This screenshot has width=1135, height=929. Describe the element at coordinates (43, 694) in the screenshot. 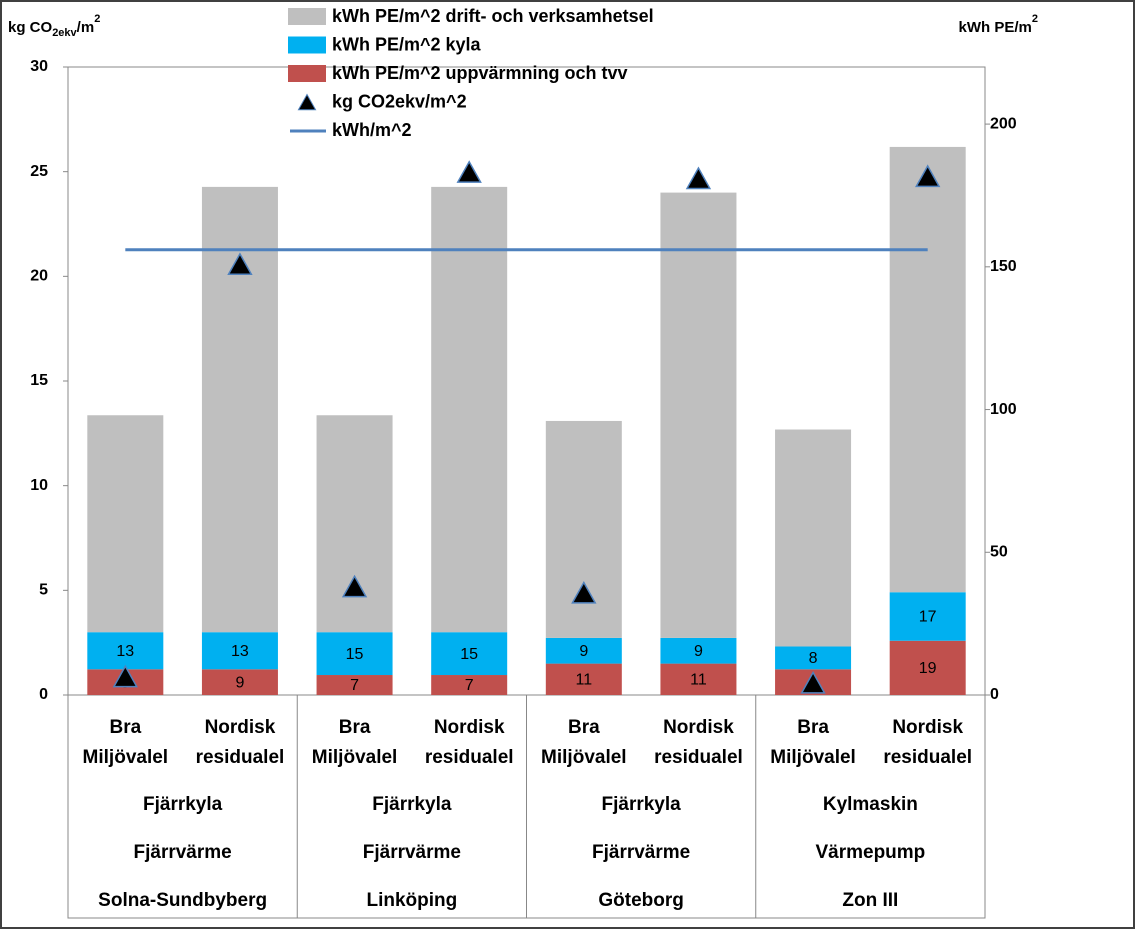

I see `y-tick-label: 0` at that location.